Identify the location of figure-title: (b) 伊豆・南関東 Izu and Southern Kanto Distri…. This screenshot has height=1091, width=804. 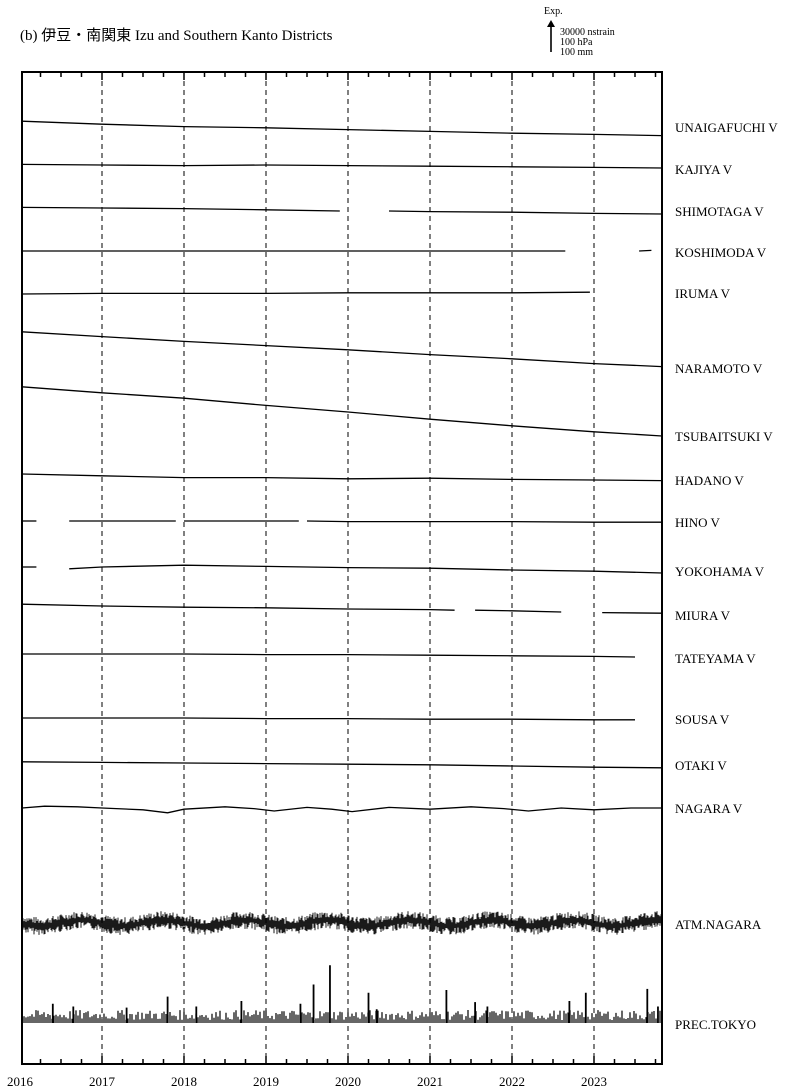
(176, 36).